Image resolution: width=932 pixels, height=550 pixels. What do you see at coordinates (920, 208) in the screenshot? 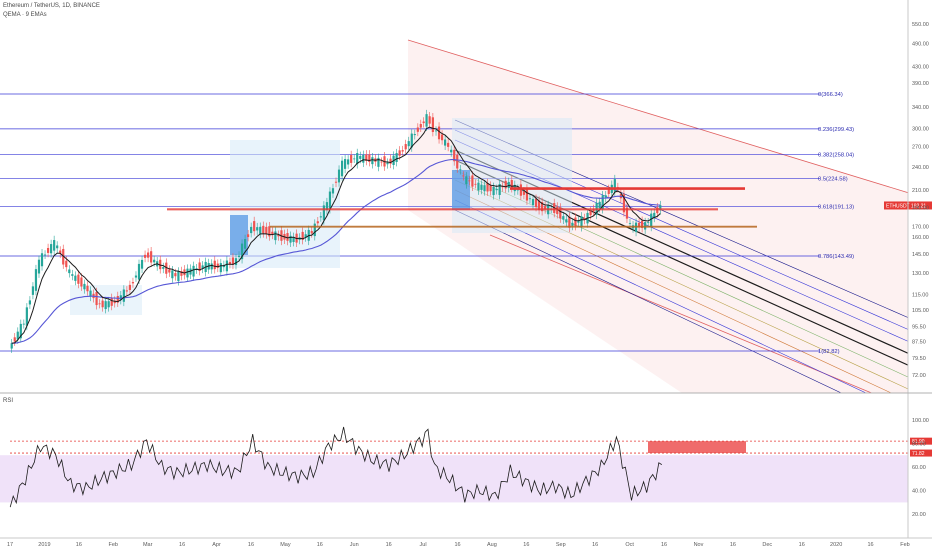
I see `price-tick-label: 190.00` at bounding box center [920, 208].